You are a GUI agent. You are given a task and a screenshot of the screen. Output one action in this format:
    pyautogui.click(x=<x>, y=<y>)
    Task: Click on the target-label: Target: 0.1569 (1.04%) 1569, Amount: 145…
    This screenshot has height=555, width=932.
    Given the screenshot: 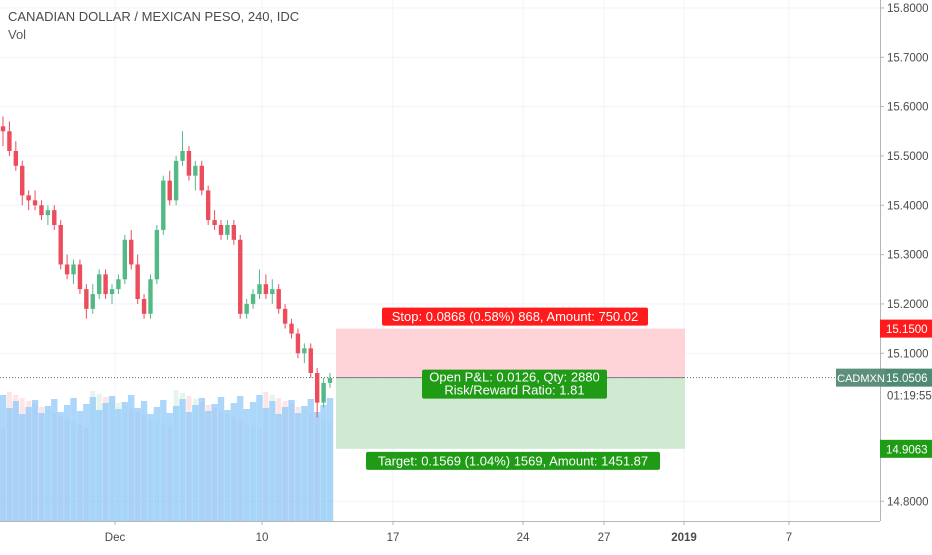 What is the action you would take?
    pyautogui.click(x=513, y=460)
    